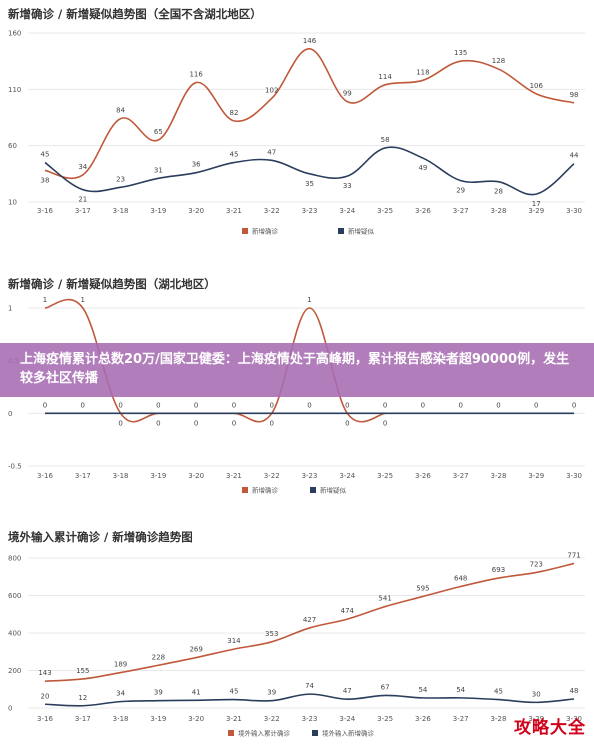 The image size is (594, 744). Describe the element at coordinates (14, 671) in the screenshot. I see `y-tick-label: 200` at that location.